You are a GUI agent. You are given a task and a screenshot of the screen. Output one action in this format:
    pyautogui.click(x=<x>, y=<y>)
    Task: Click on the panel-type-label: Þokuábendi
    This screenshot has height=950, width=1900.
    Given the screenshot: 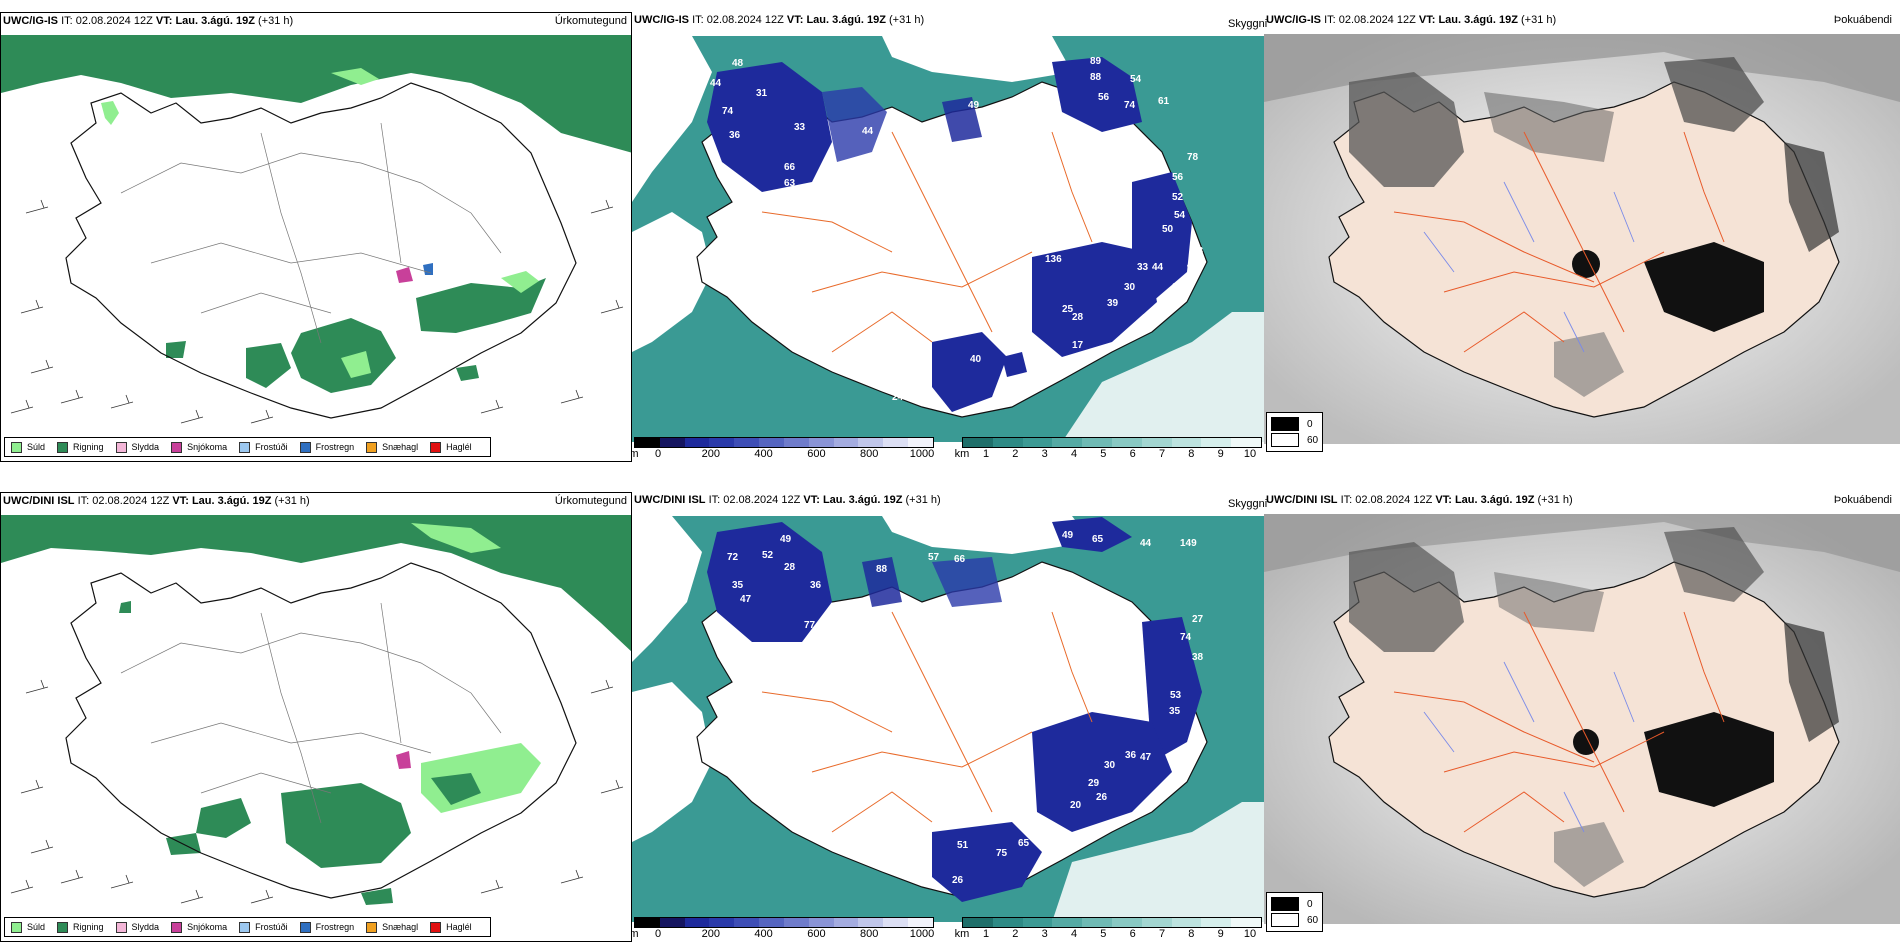 What is the action you would take?
    pyautogui.click(x=1862, y=20)
    